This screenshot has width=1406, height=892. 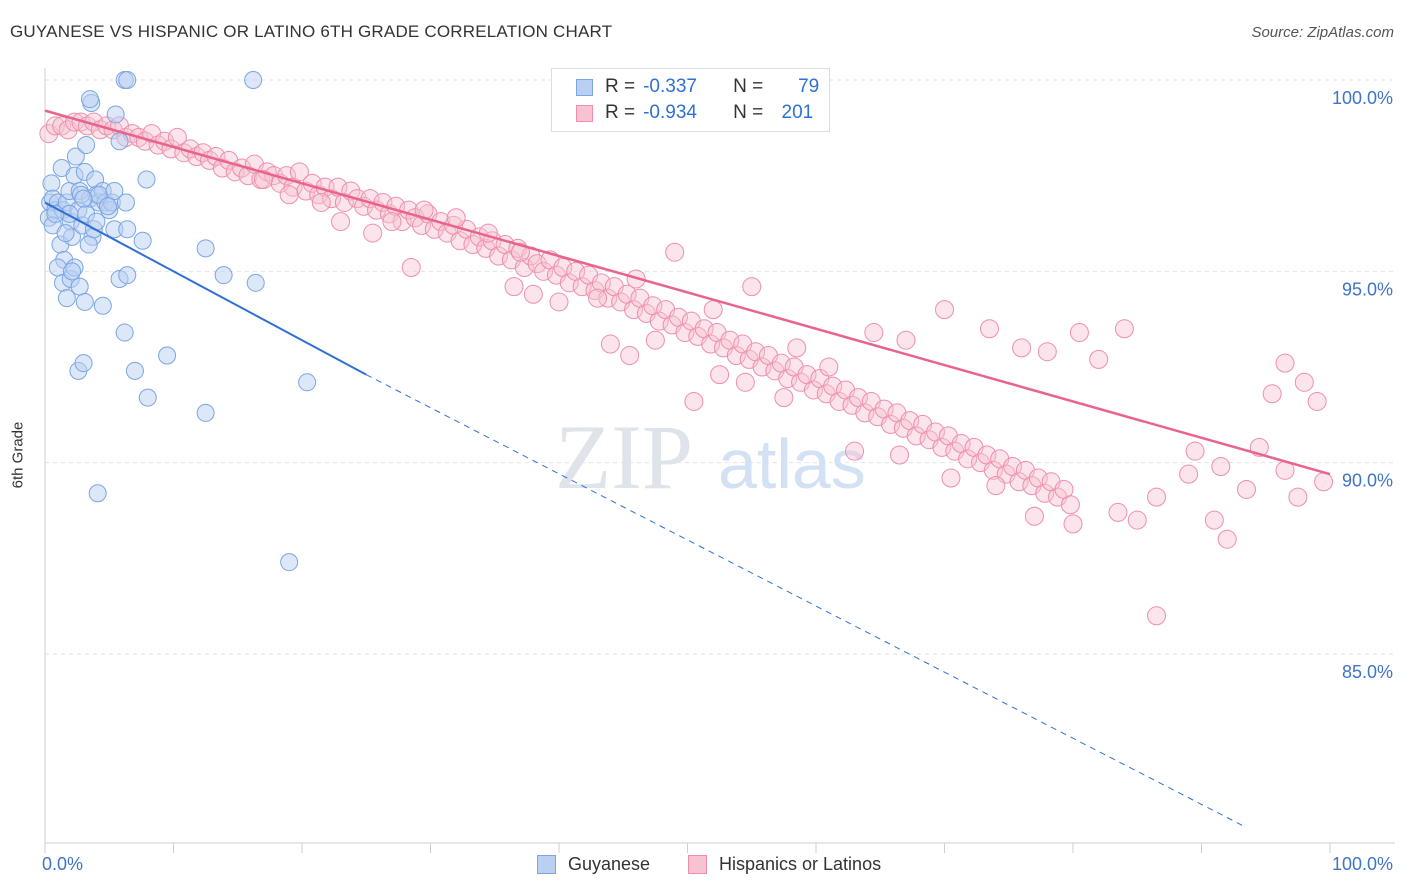 What do you see at coordinates (710, 457) in the screenshot?
I see `watermark: ZIP atlas` at bounding box center [710, 457].